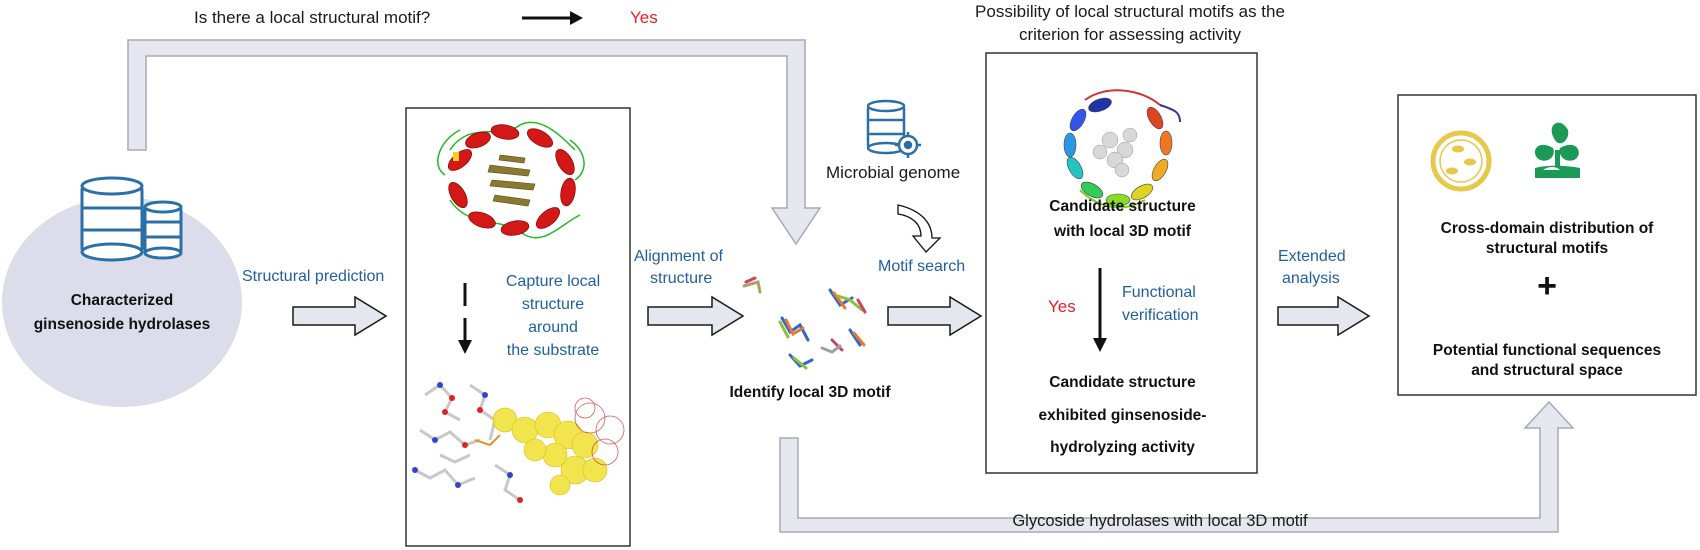 Image resolution: width=1700 pixels, height=550 pixels. What do you see at coordinates (1062, 306) in the screenshot?
I see `candidate-yes-text: Yes` at bounding box center [1062, 306].